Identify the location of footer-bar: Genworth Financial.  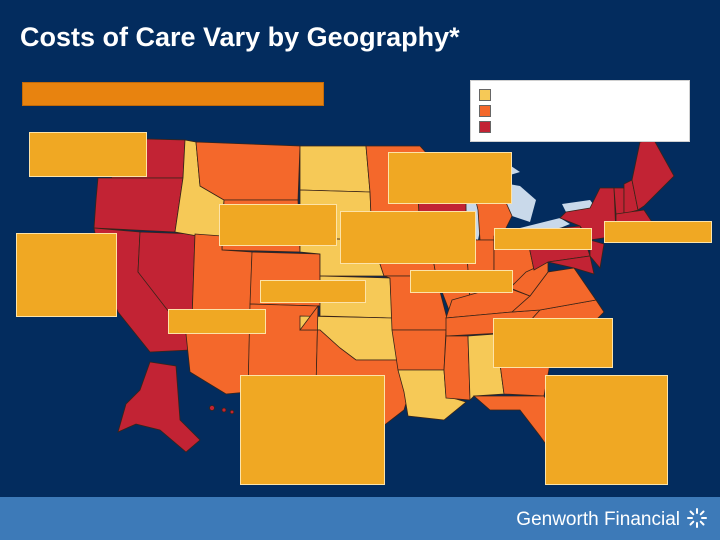
(360, 518).